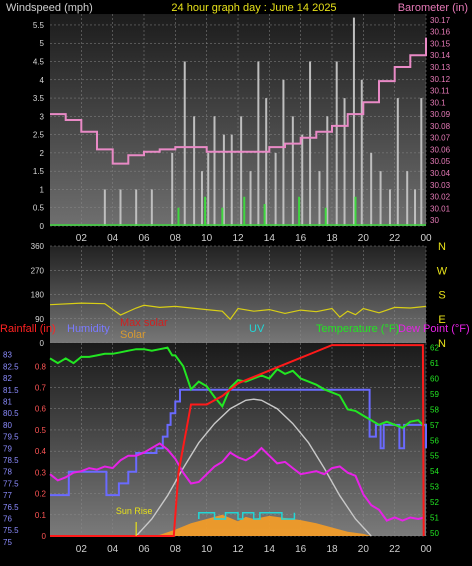 This screenshot has height=566, width=472. I want to click on rainfall-legend: Rainfall (in), so click(28, 329).